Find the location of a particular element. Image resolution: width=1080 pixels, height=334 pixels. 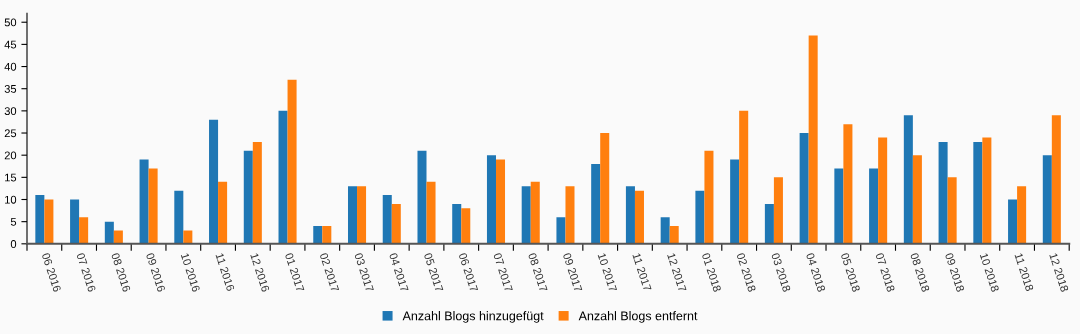

x-tick-label: 08 2016 is located at coordinates (121, 272).